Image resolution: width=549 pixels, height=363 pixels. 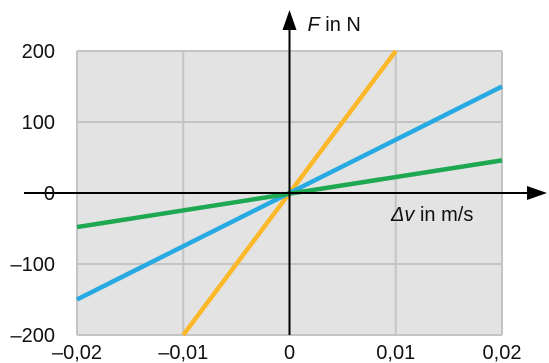 I want to click on x-tick-label: –0,02, so click(x=77, y=352).